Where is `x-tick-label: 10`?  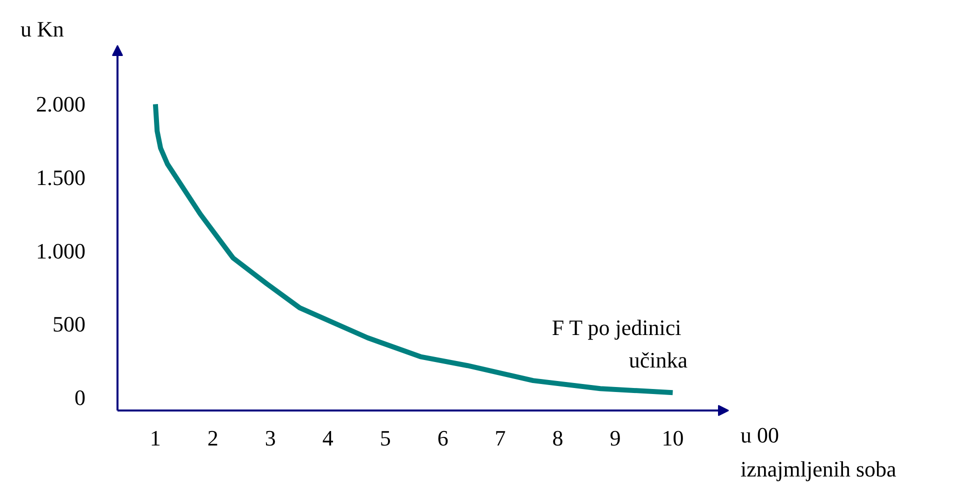
x-tick-label: 10 is located at coordinates (673, 438).